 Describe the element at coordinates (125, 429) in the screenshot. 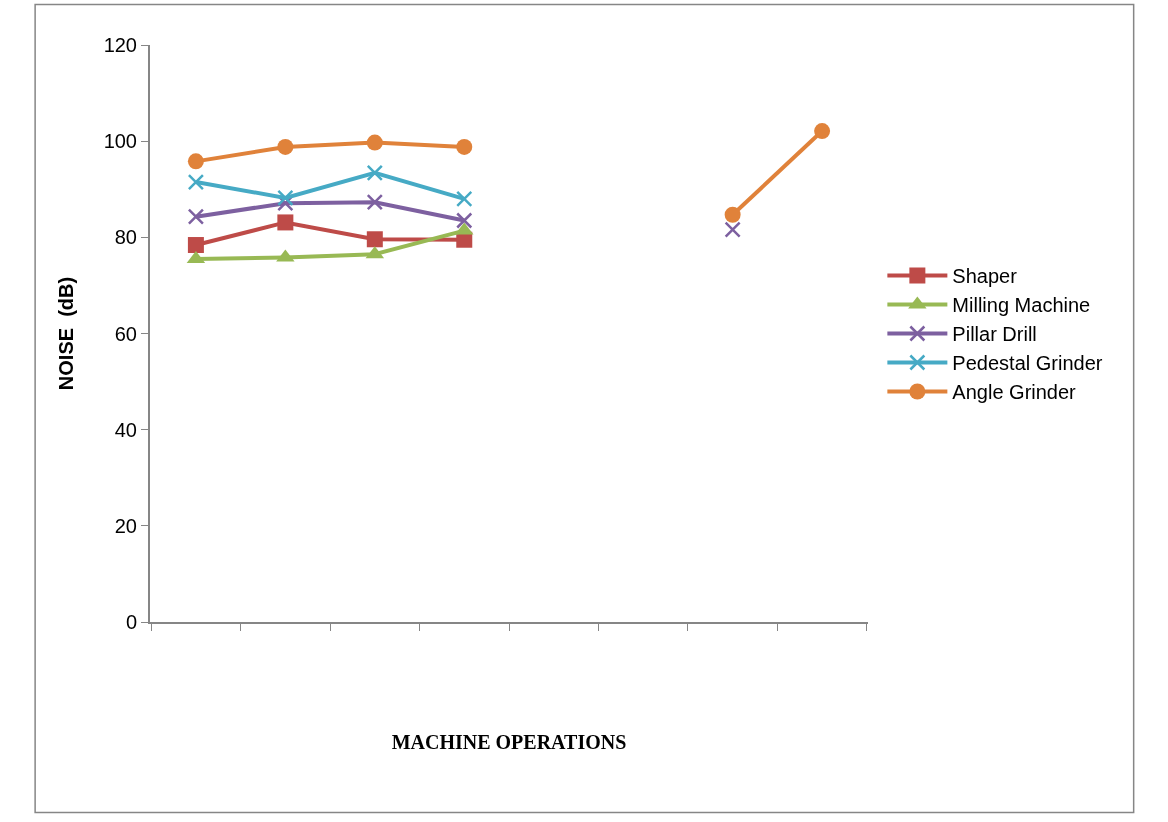

I see `y-tick-label: 40` at that location.